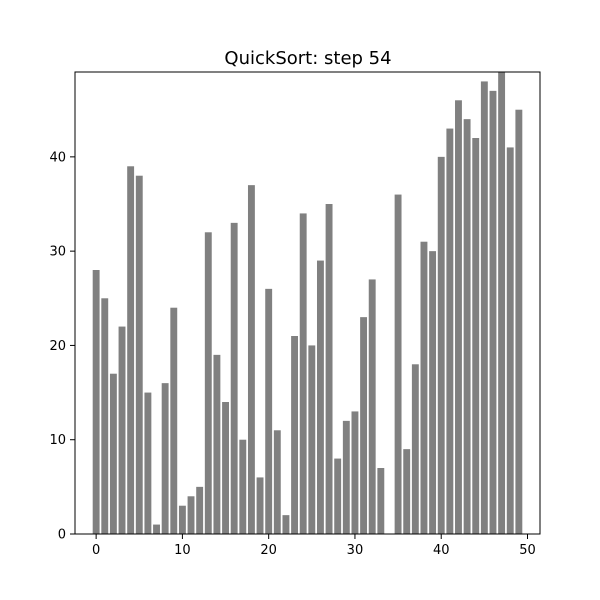  I want to click on y-tick-label-0: 0, so click(62, 535).